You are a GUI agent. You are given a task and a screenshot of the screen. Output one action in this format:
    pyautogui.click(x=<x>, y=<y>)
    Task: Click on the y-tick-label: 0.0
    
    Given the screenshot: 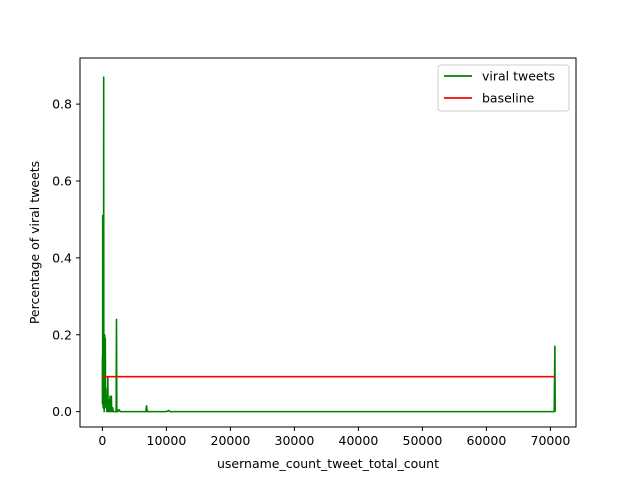 What is the action you would take?
    pyautogui.click(x=62, y=411)
    